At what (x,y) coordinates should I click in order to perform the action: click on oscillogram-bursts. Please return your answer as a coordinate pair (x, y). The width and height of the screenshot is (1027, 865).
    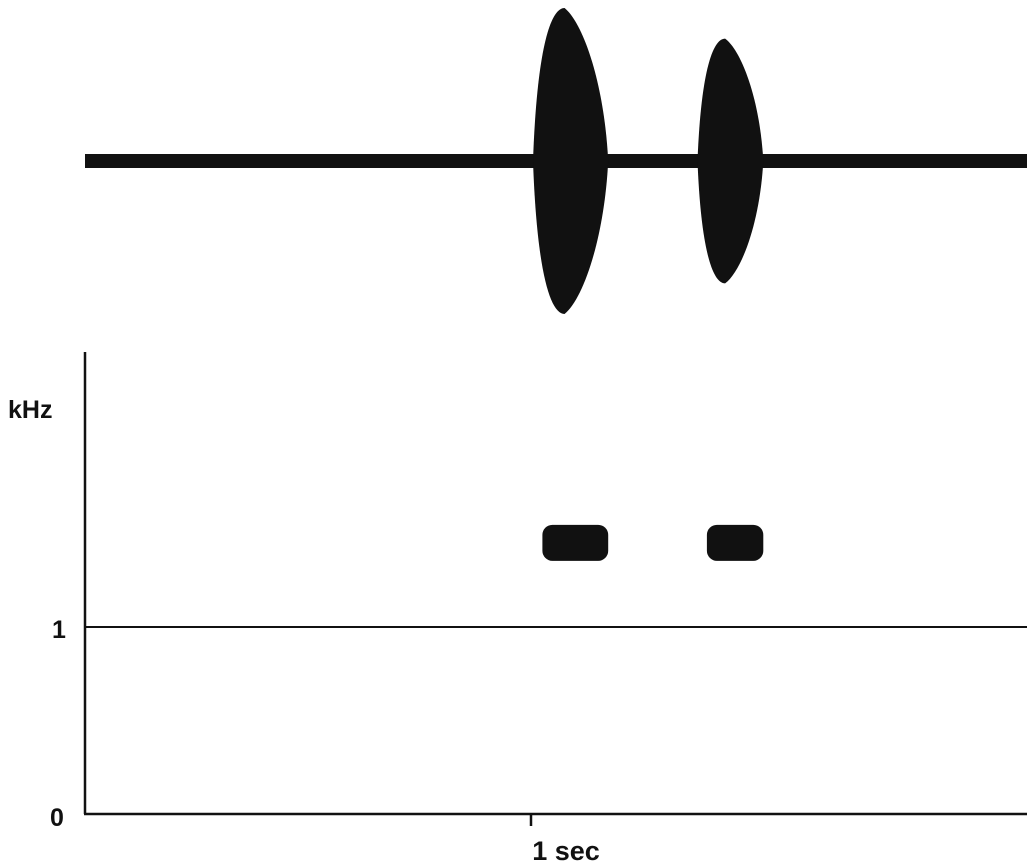
    Looking at the image, I should click on (648, 161).